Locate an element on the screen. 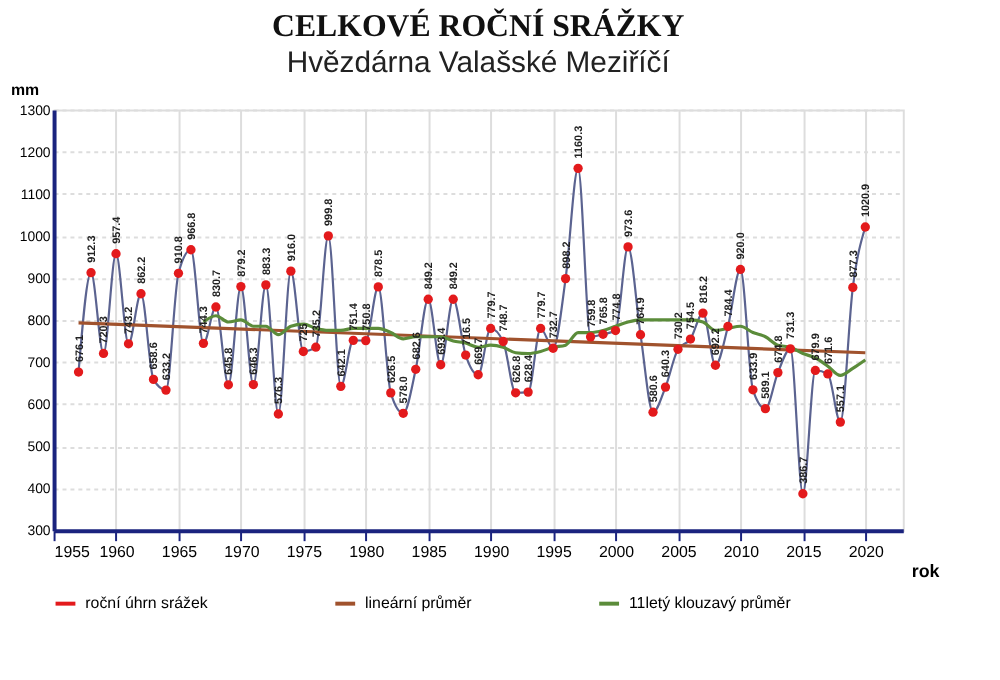 The height and width of the screenshot is (680, 1000). legend-label: roční úhrn srážek is located at coordinates (146, 602).